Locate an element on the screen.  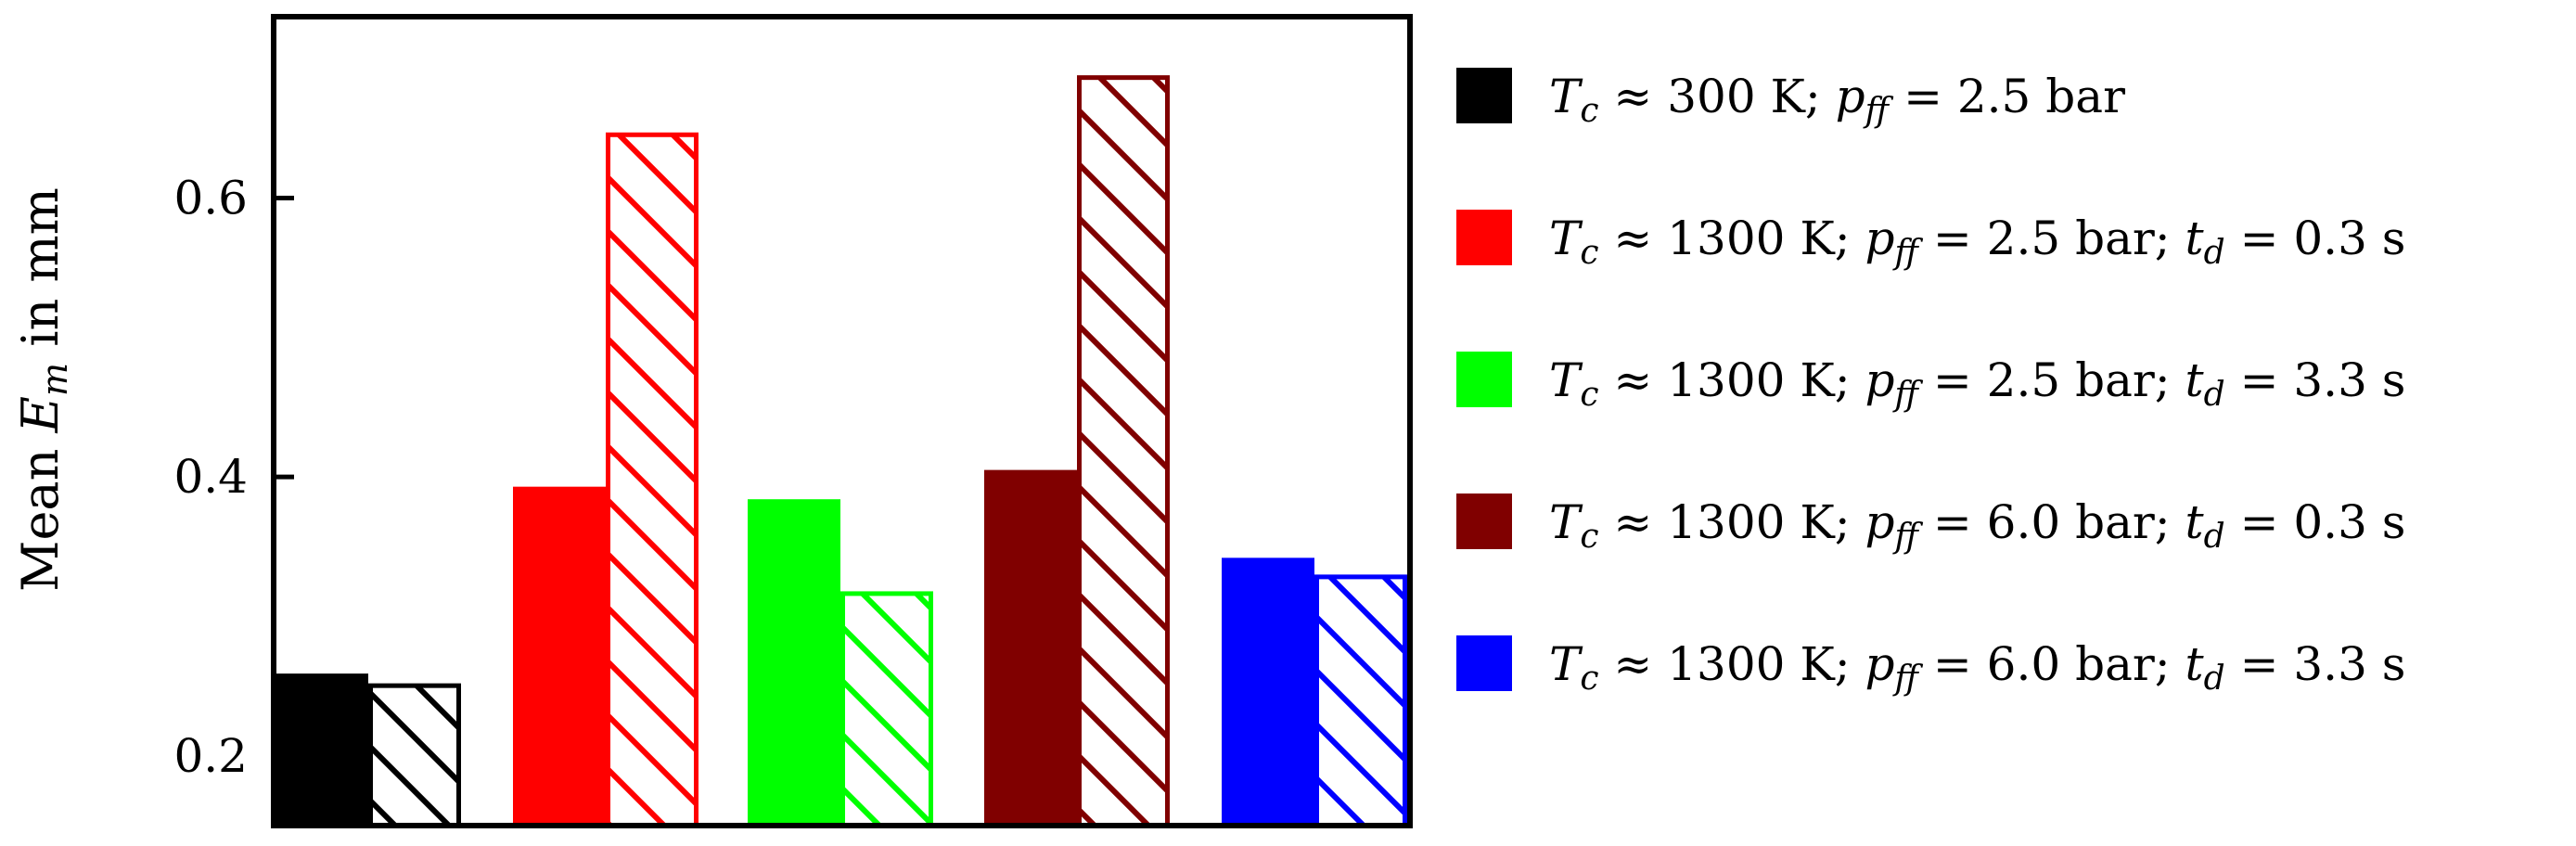
legend-entry: Tc ≈ 1300 K; pff = 6.0 bar; td = 3.3 s is located at coordinates (1930, 666).